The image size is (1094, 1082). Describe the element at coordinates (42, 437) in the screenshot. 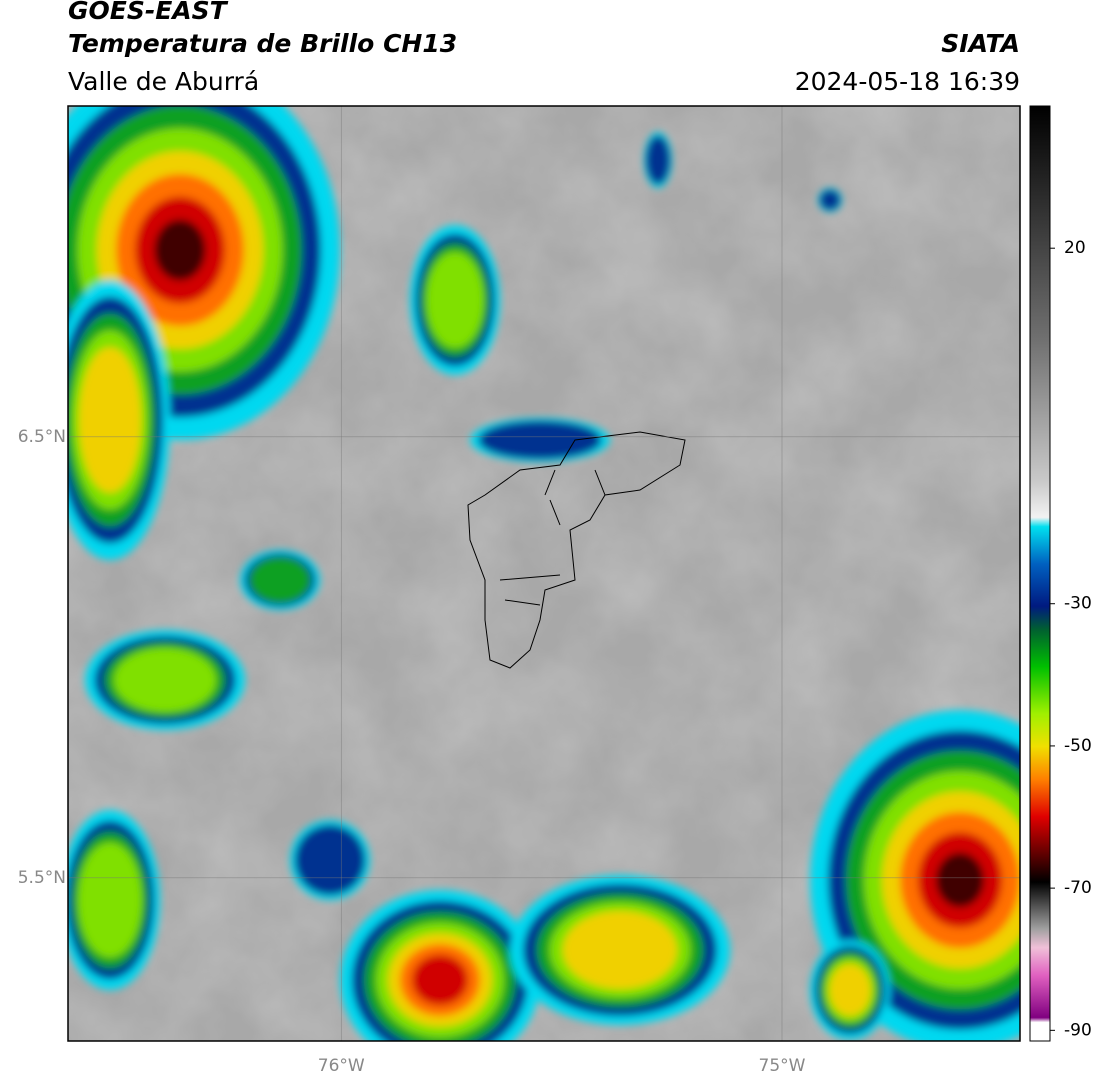

I see `lat-tick-label: 6.5°N` at that location.